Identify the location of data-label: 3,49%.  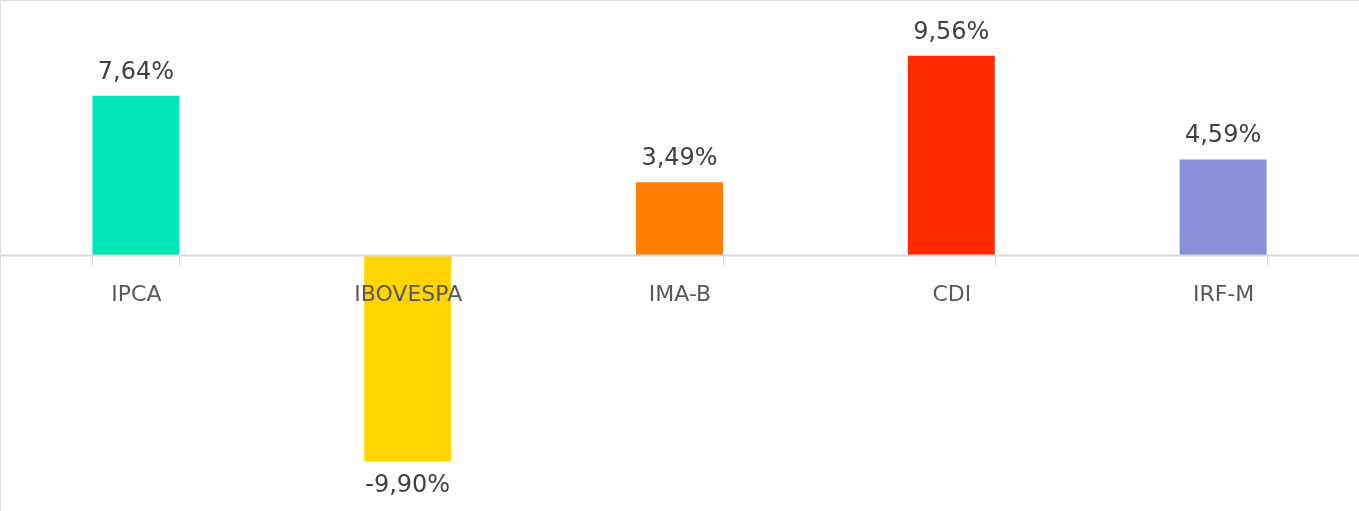
(679, 157).